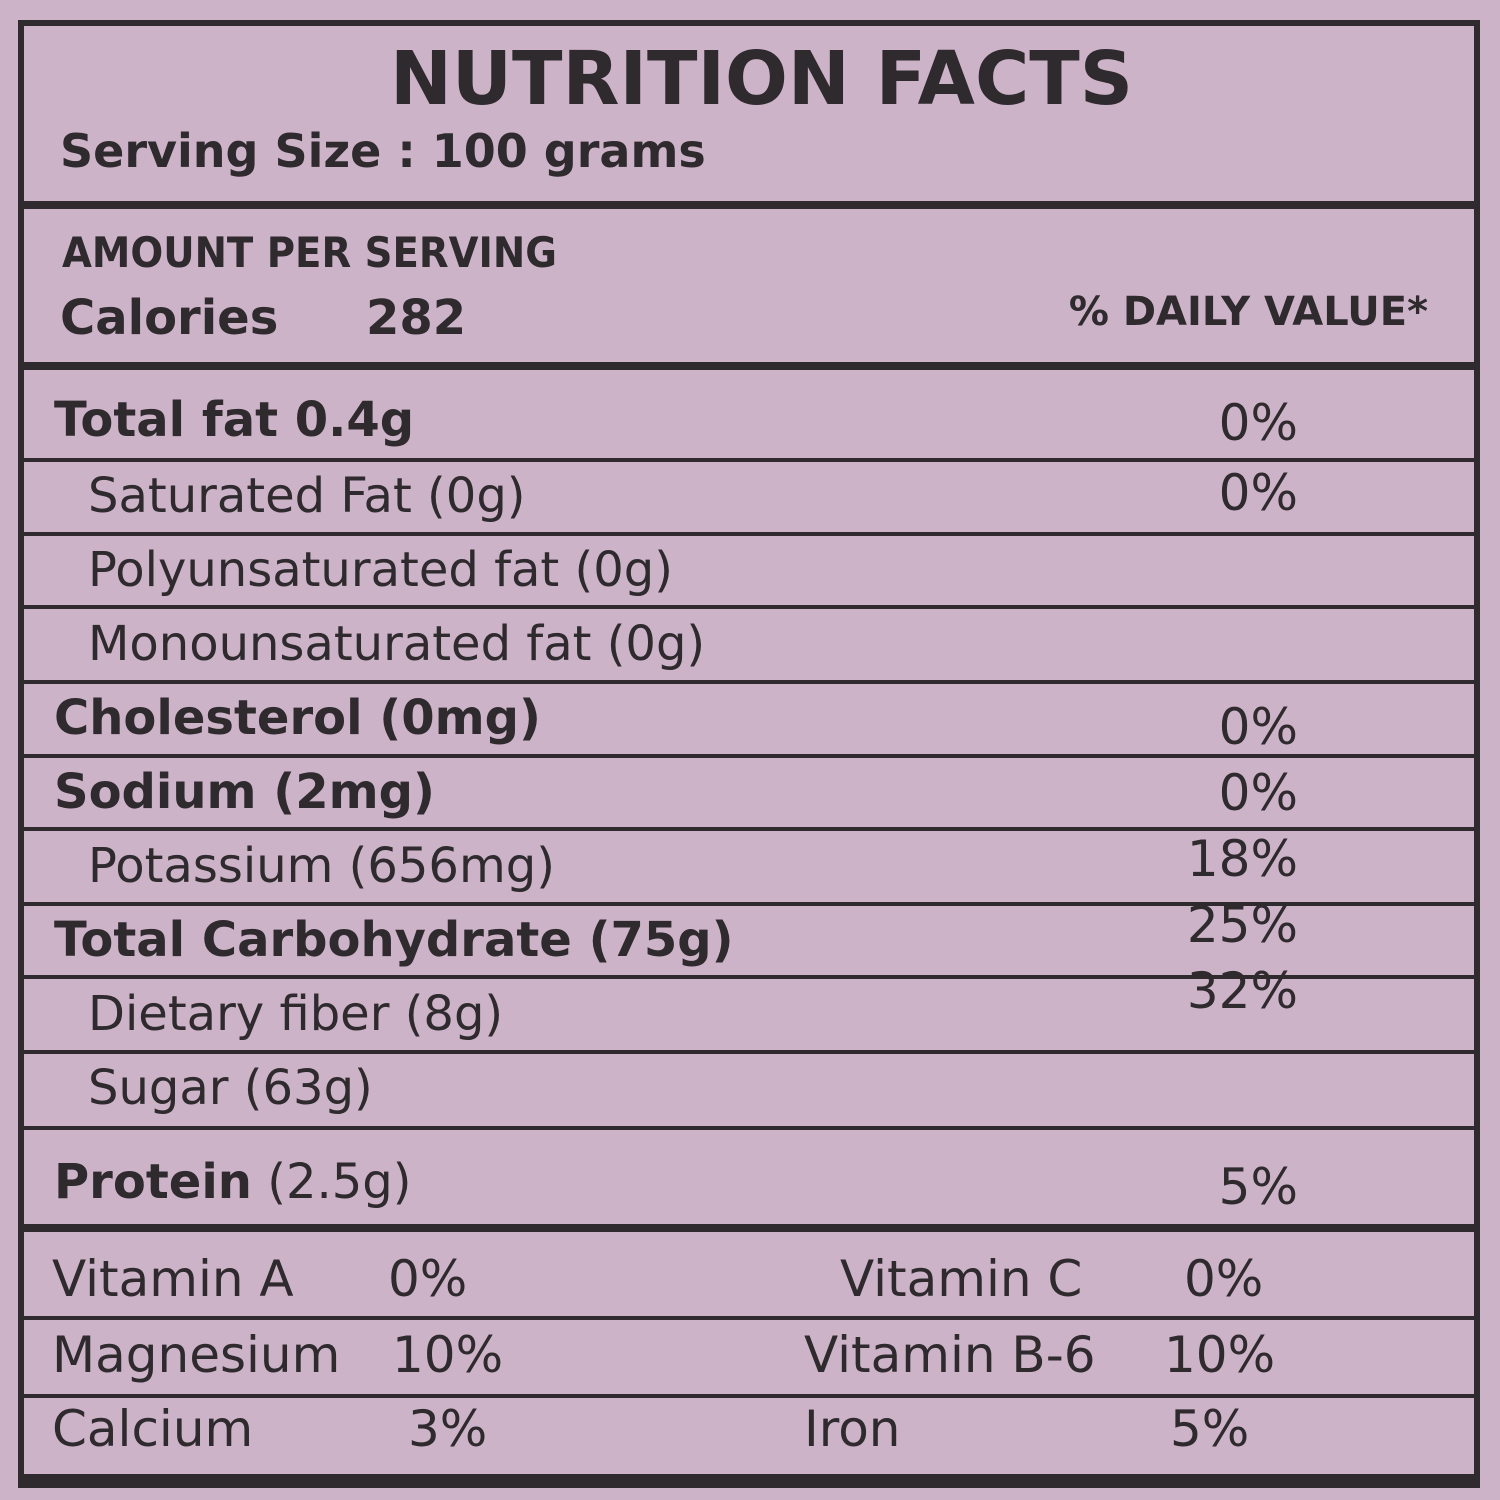  I want to click on iron-value: 5%, so click(1210, 1429).